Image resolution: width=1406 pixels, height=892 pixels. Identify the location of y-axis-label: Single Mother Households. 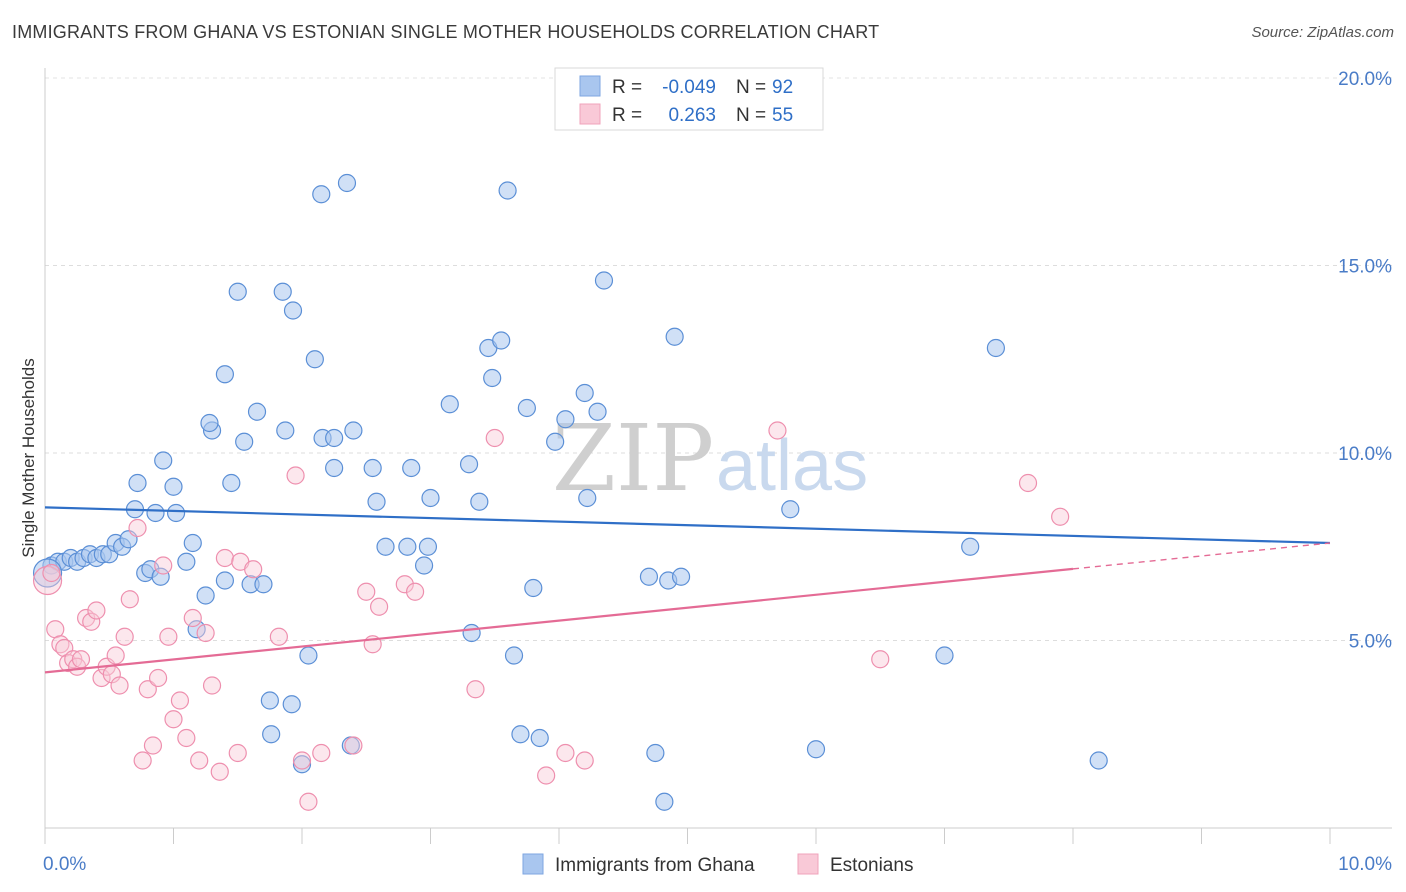
(28, 457).